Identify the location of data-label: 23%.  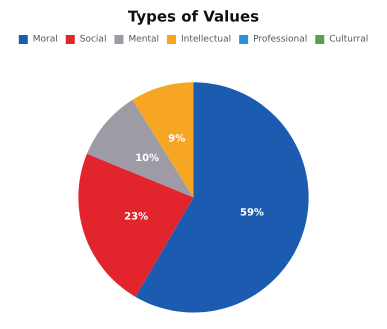
(136, 216).